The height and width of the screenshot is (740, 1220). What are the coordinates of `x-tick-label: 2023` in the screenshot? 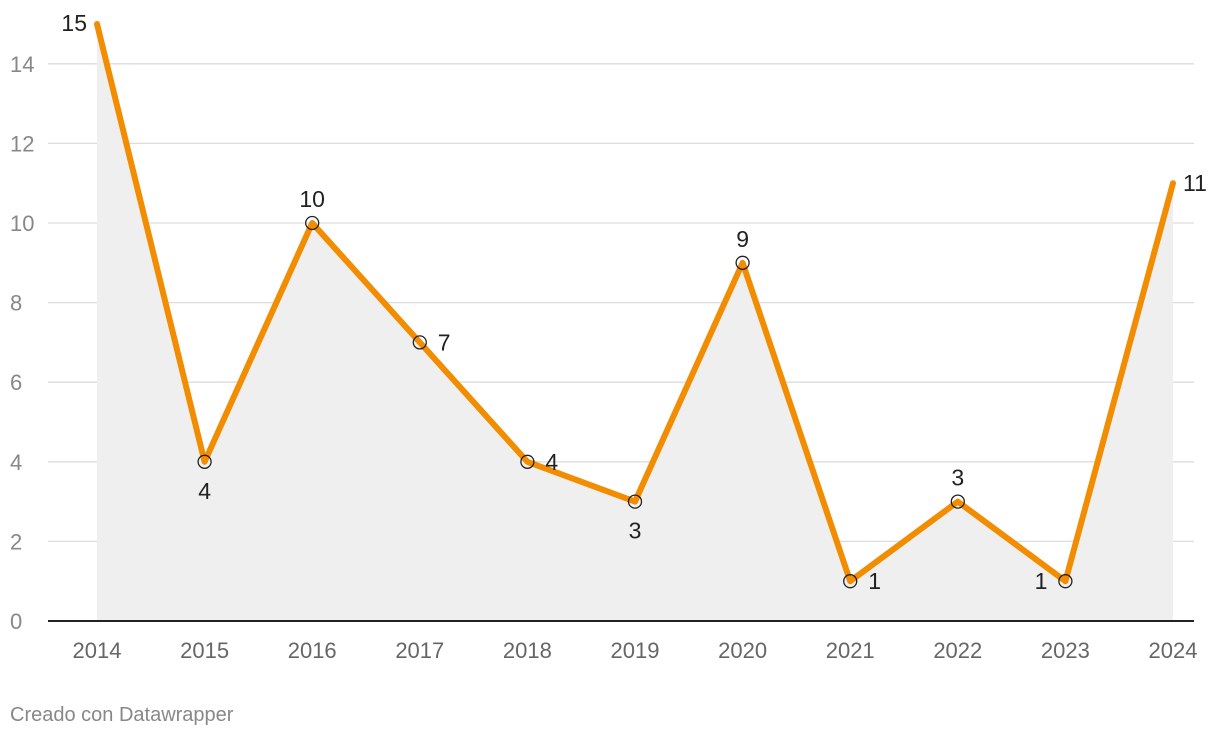 It's located at (1065, 650).